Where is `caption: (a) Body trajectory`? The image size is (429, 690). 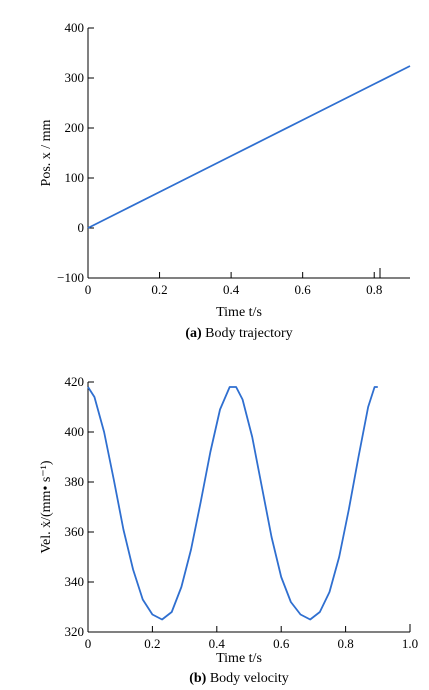 caption: (a) Body trajectory is located at coordinates (238, 333).